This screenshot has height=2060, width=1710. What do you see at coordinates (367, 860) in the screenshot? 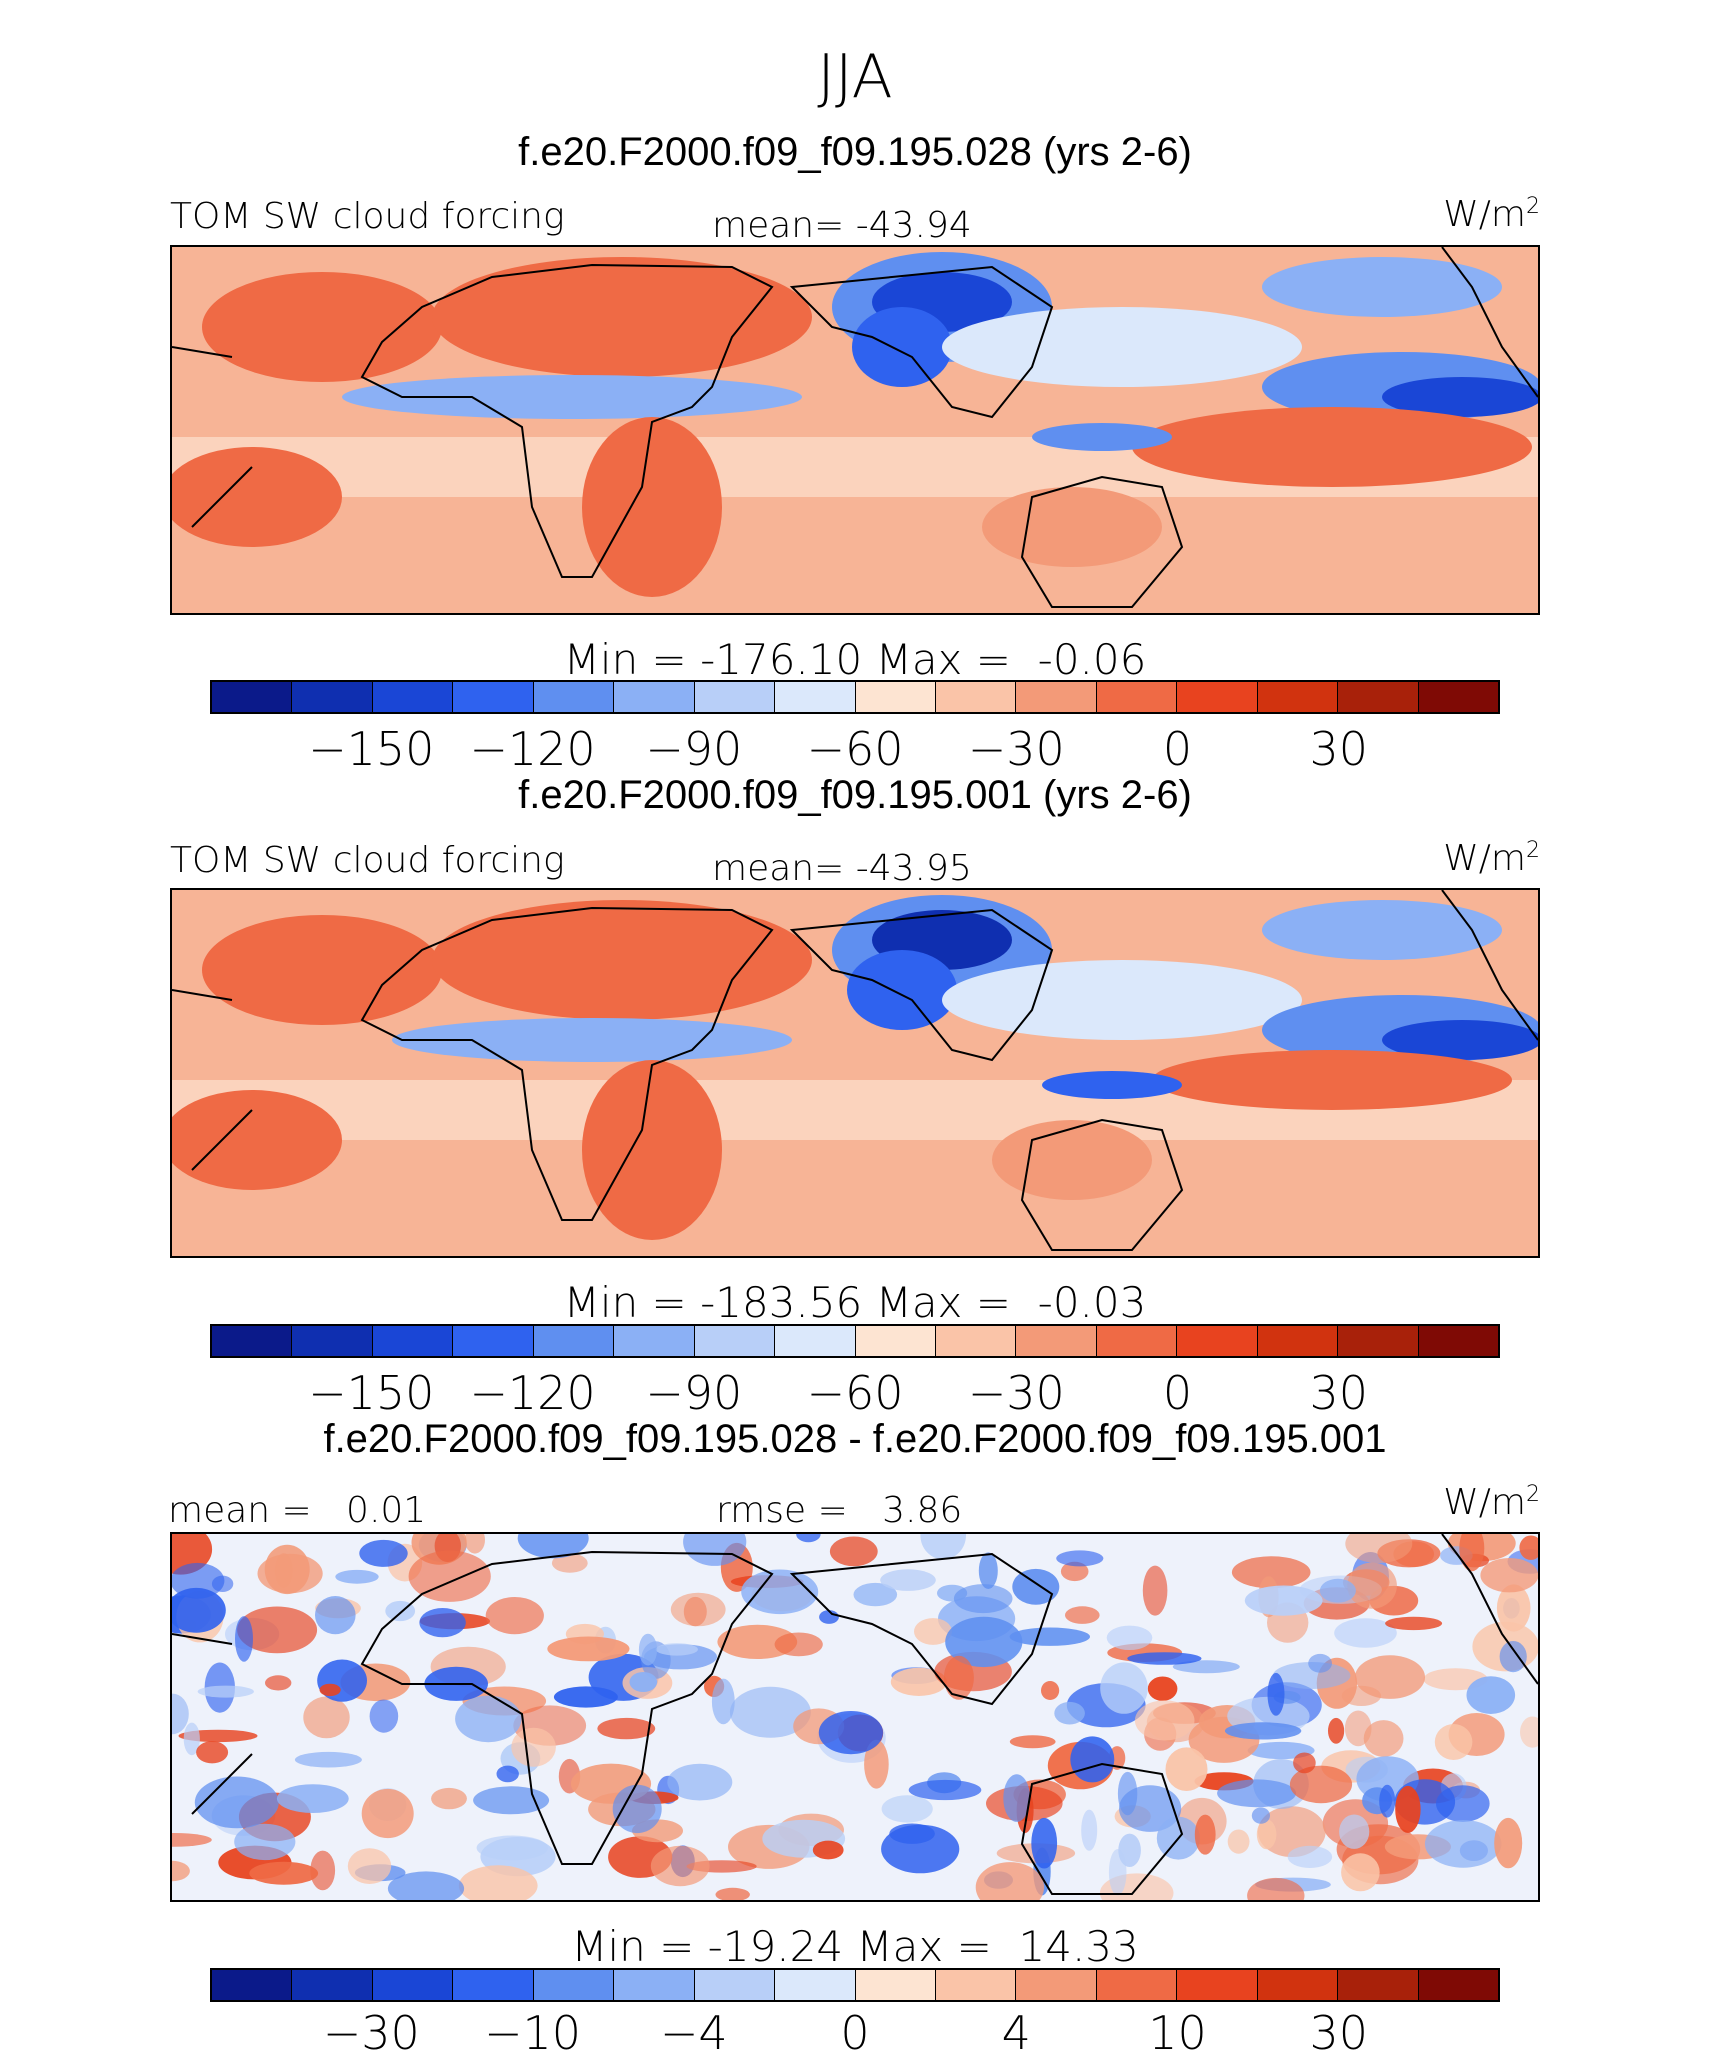
I see `panel2-variable-label: TOM SW cloud forcing` at bounding box center [367, 860].